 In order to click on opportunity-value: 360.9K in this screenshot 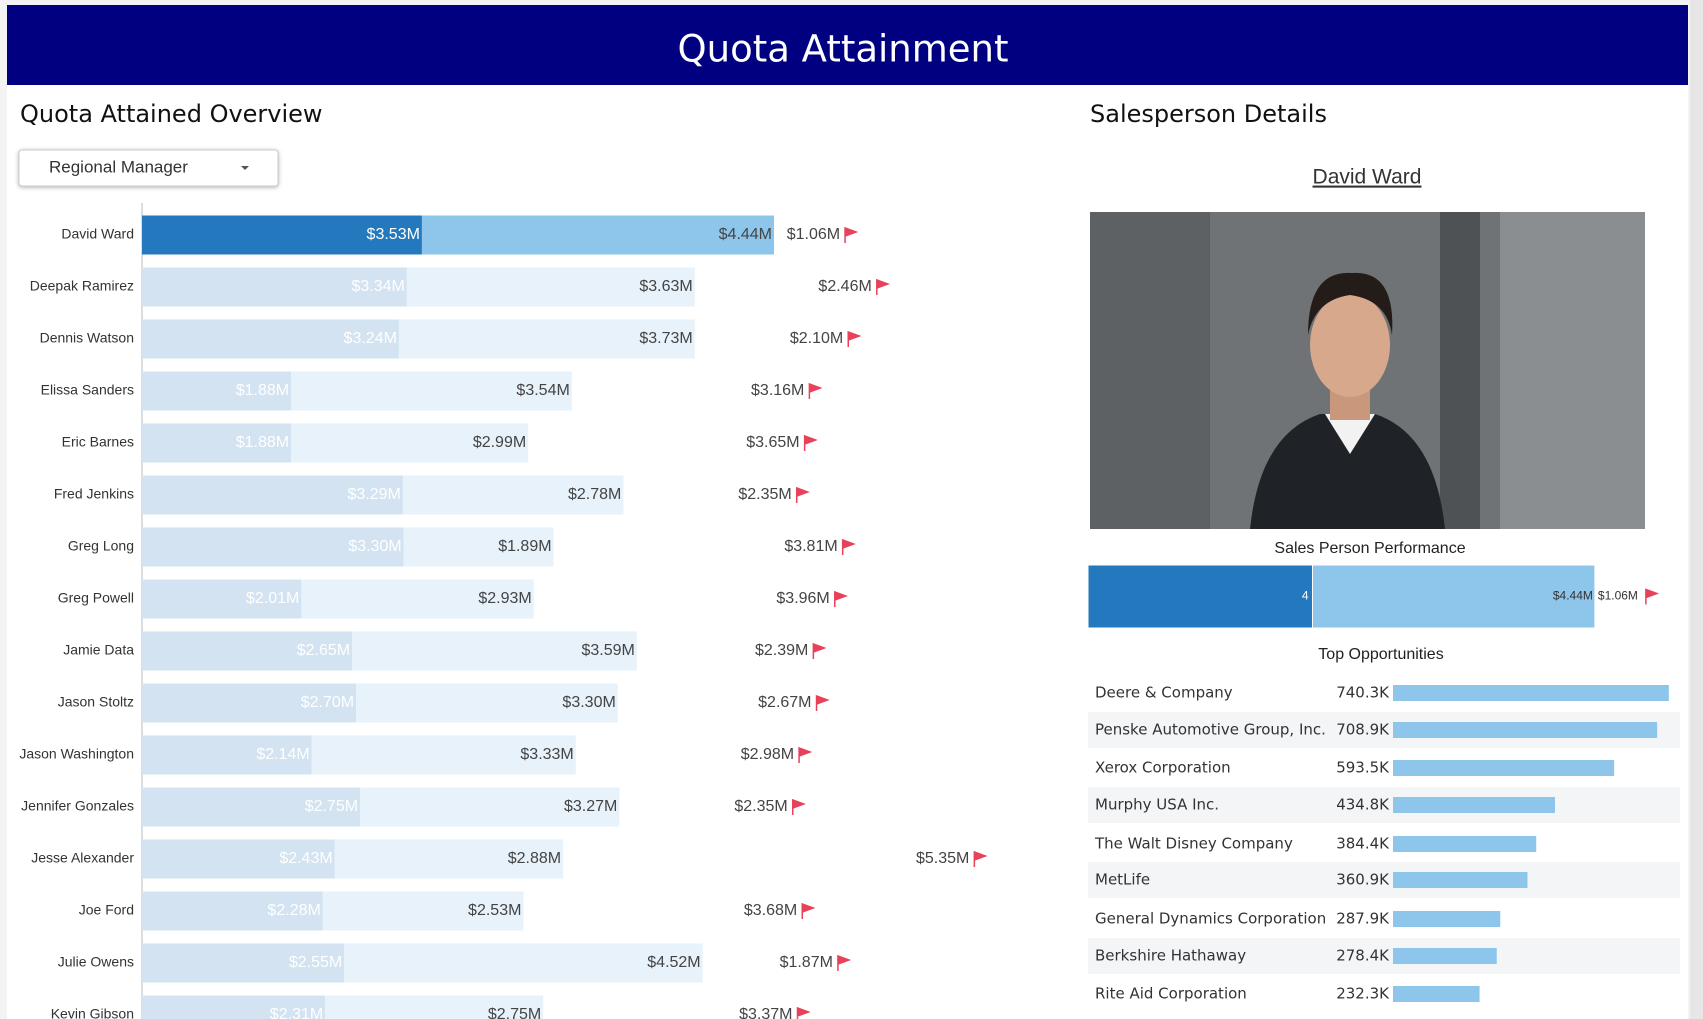, I will do `click(1363, 880)`.